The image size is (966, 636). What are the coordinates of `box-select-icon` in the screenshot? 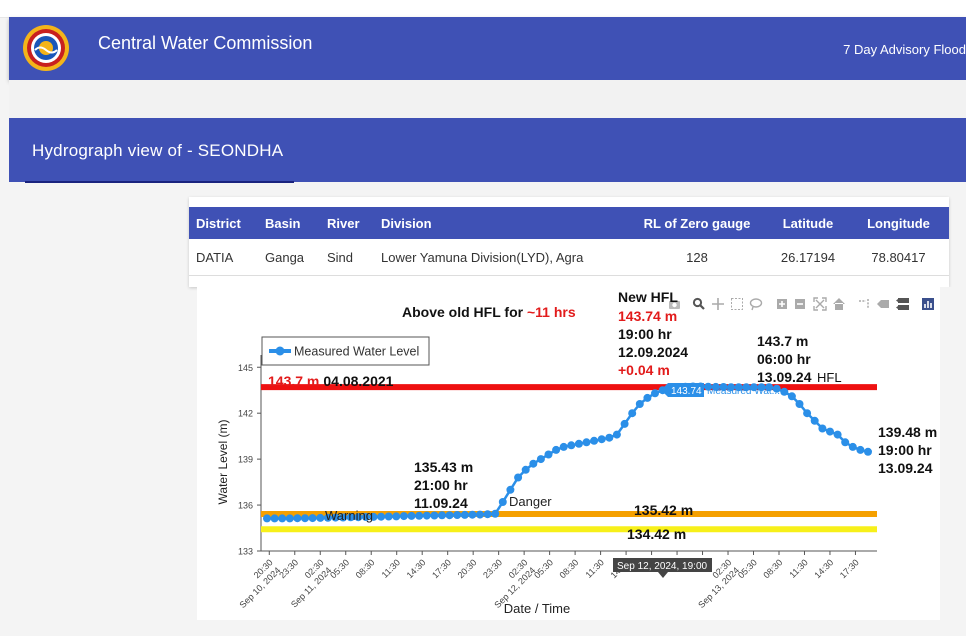 It's located at (737, 304).